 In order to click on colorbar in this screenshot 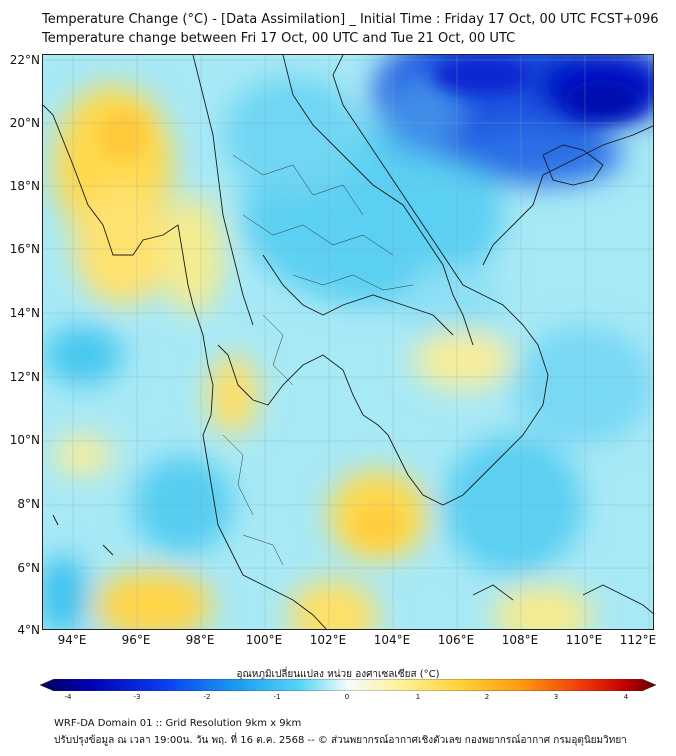, I will do `click(348, 685)`.